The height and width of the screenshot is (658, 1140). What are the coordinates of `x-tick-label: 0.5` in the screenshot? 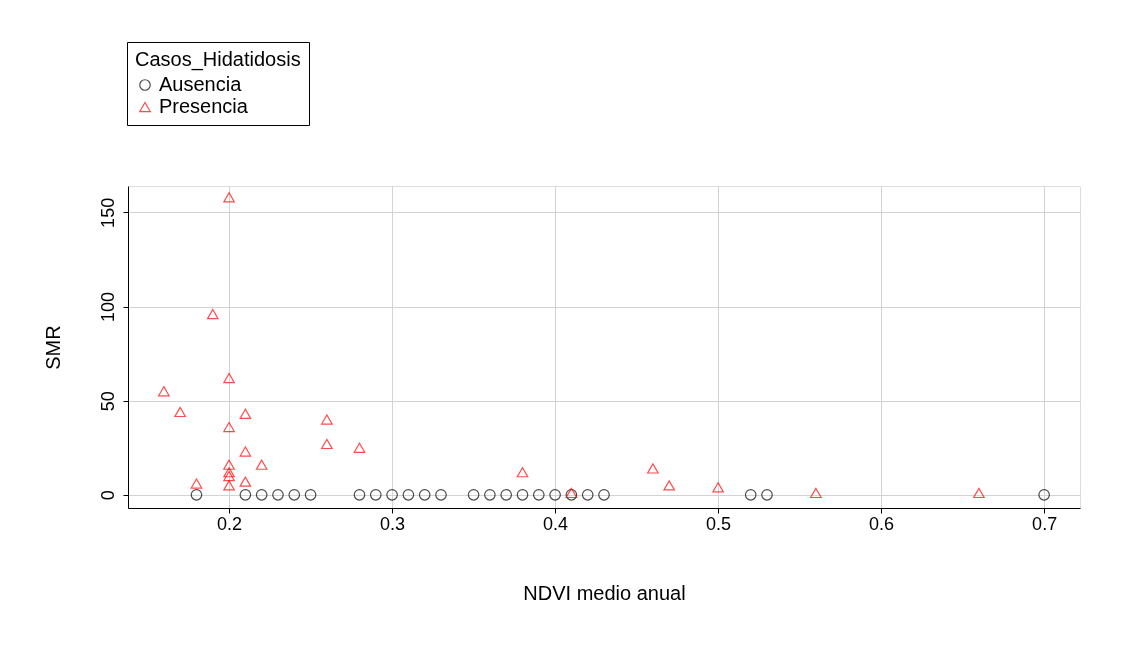 It's located at (719, 523).